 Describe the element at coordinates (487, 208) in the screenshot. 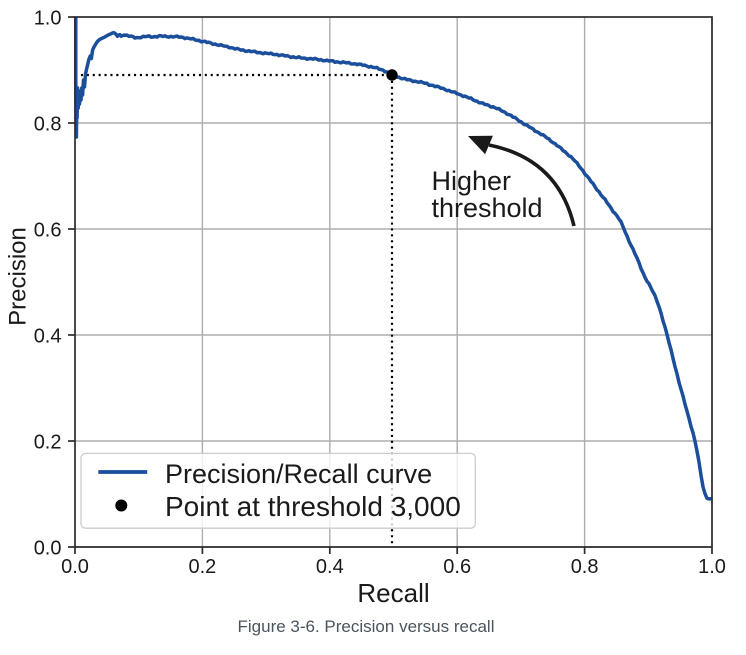

I see `svg-text: threshold` at that location.